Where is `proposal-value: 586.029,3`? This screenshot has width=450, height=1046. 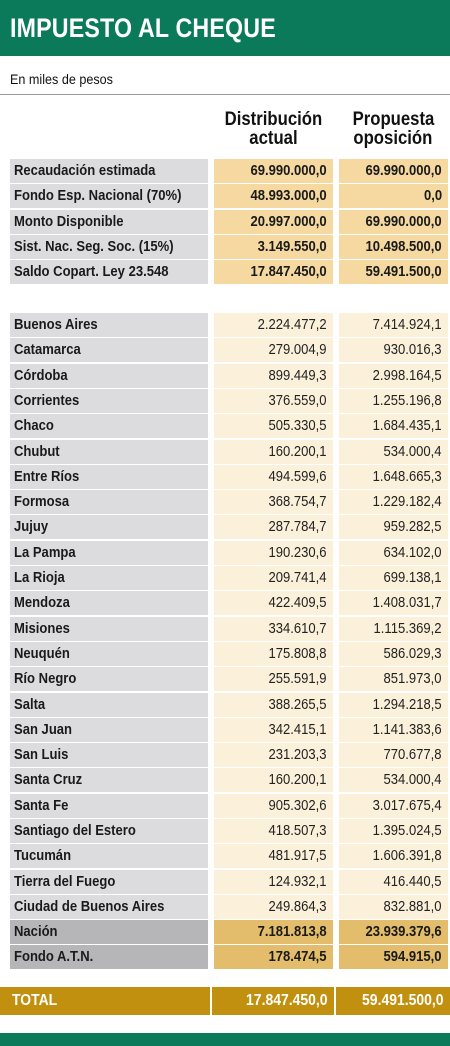 proposal-value: 586.029,3 is located at coordinates (393, 653).